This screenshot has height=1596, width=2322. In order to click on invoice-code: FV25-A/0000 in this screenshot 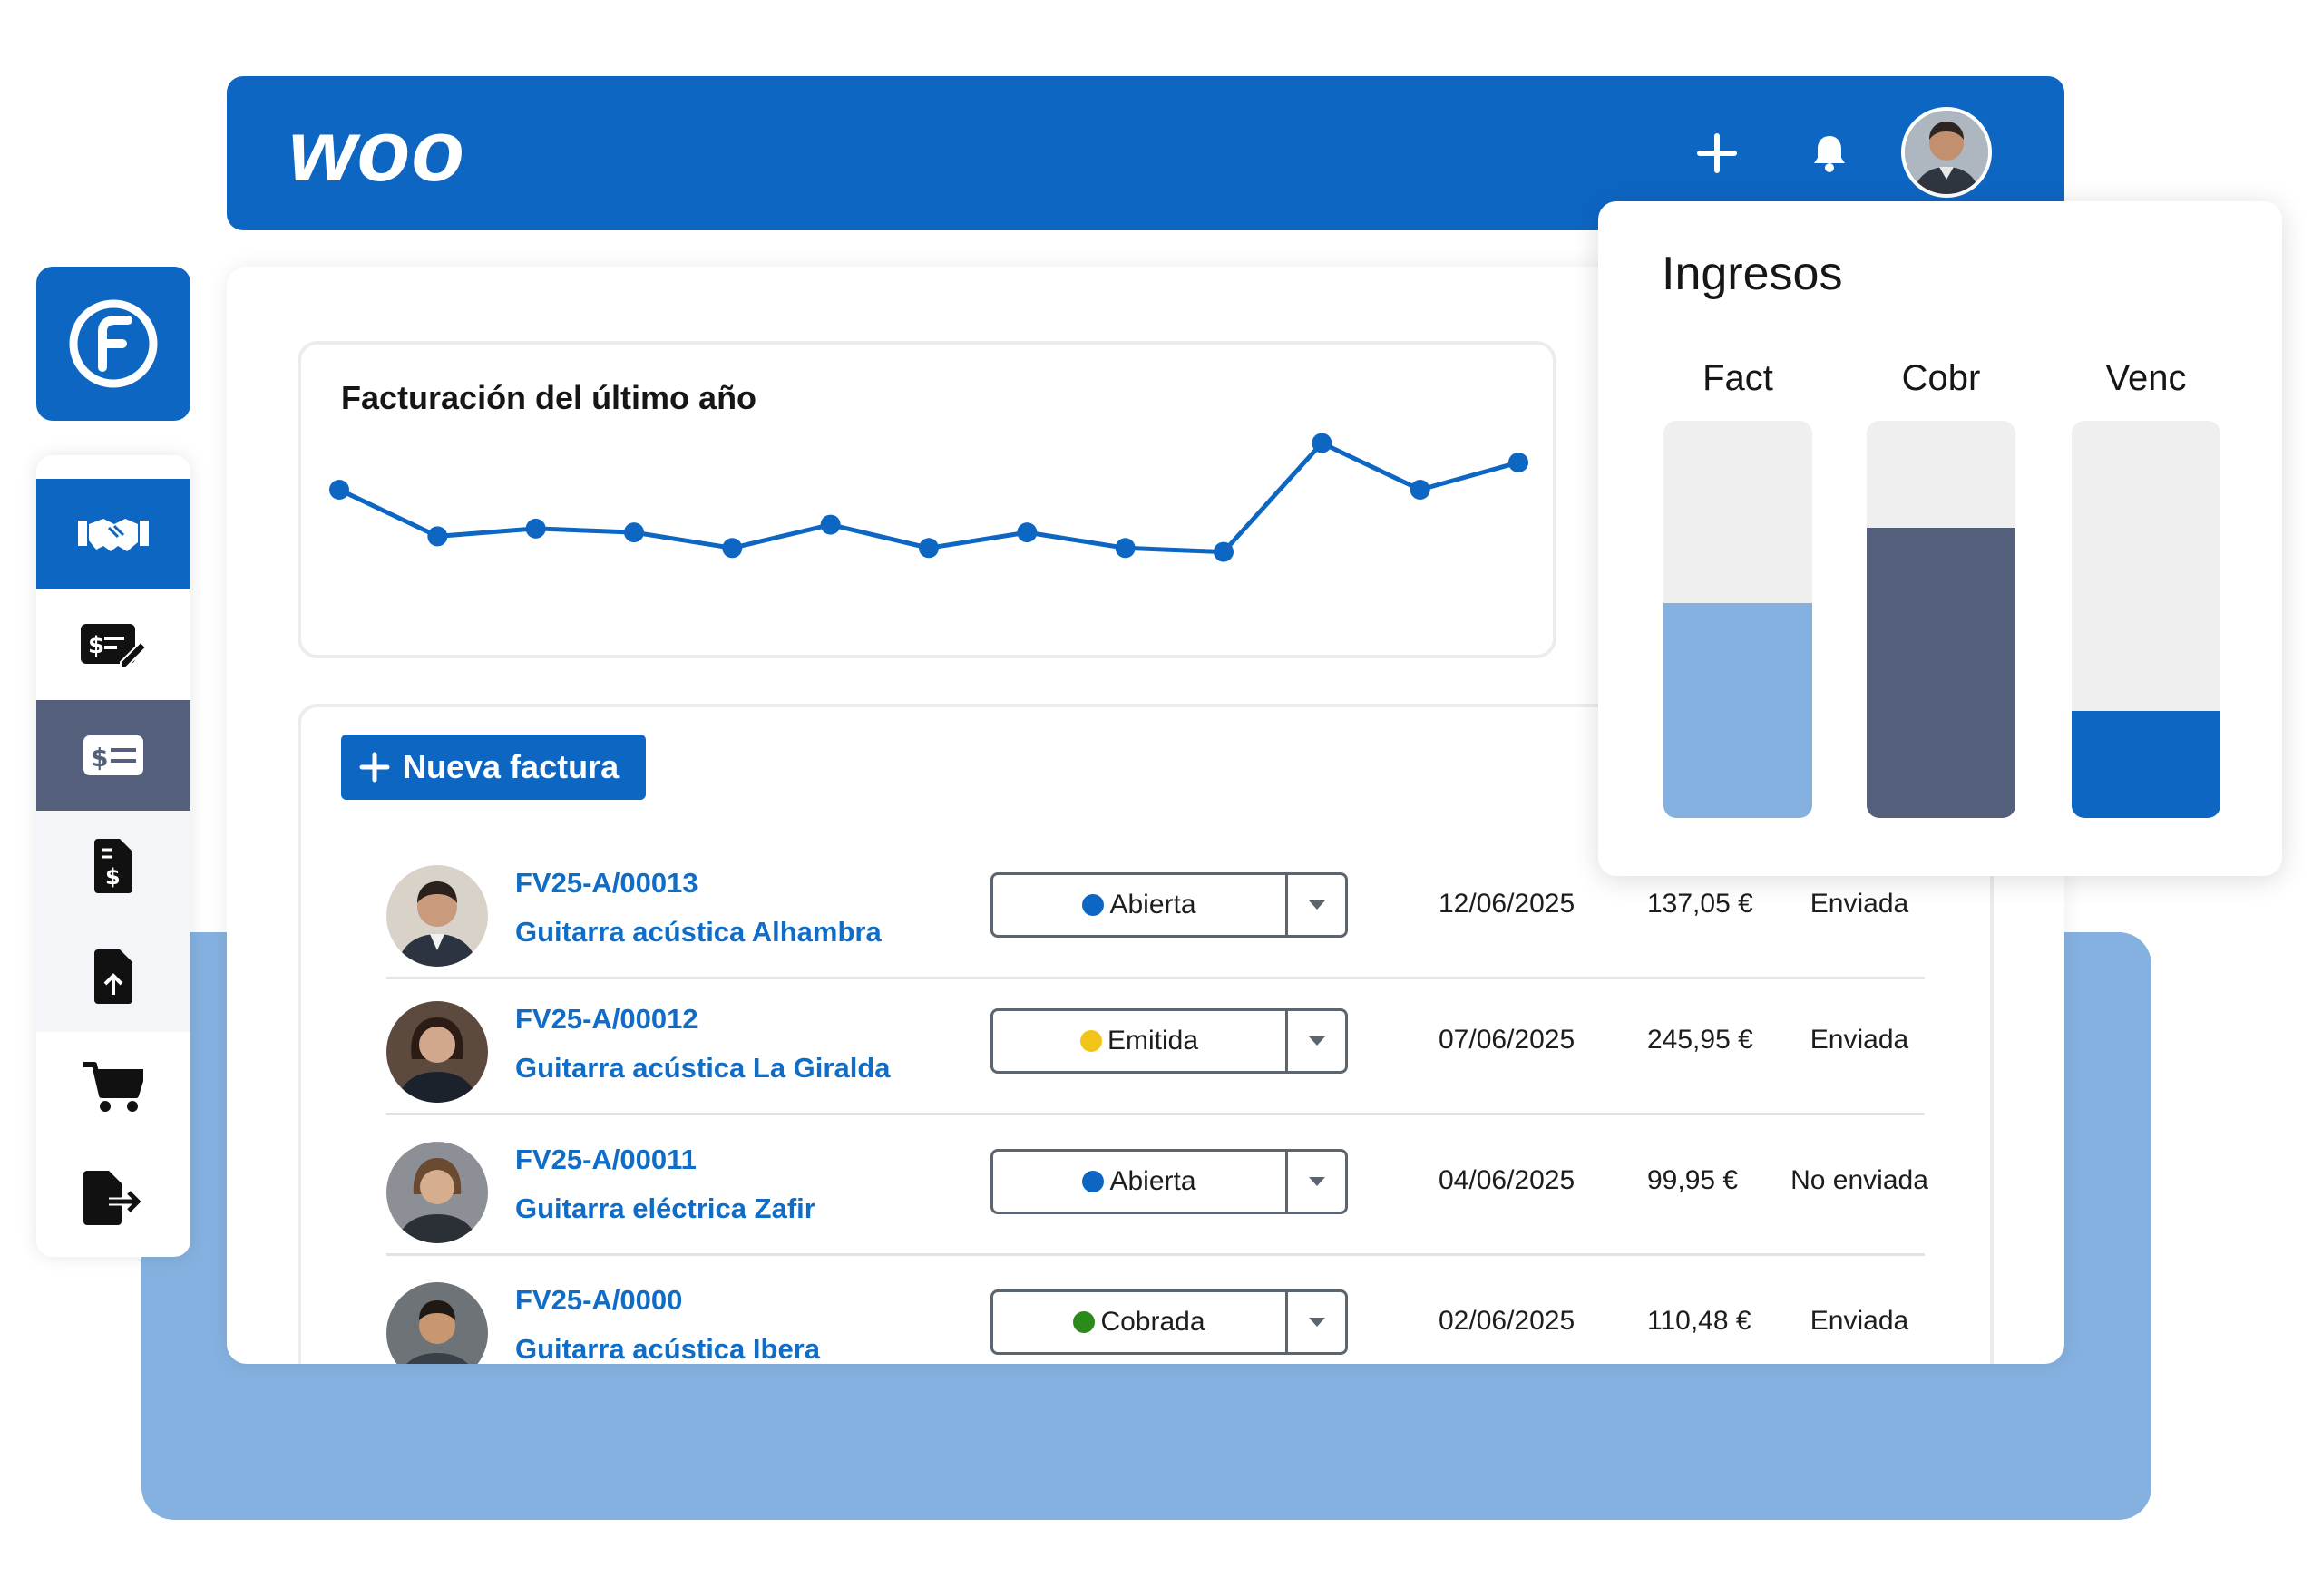, I will do `click(599, 1300)`.